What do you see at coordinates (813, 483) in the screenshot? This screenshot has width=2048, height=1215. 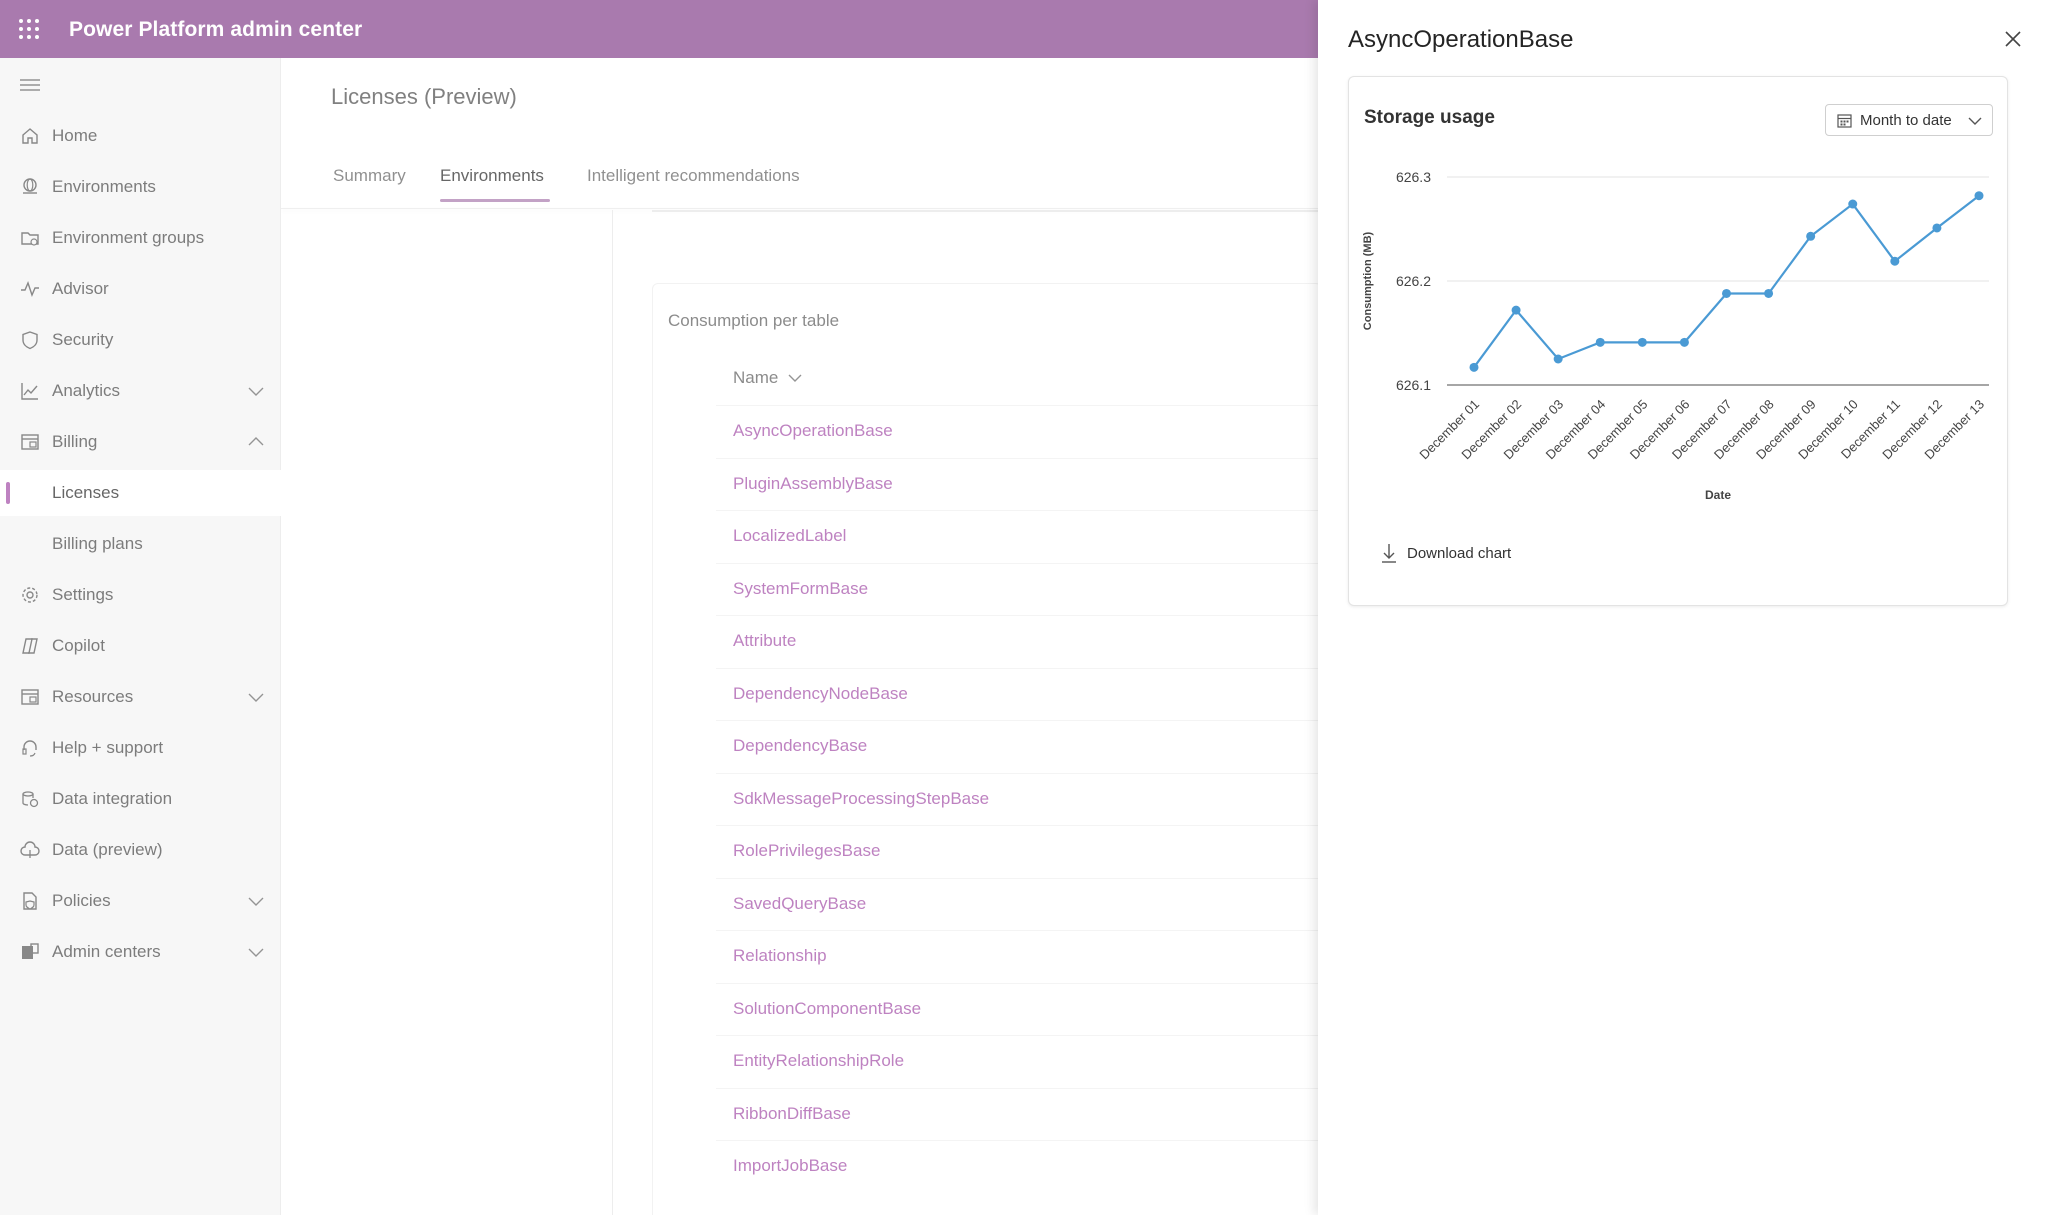 I see `table-name-link: PluginAssemblyBase` at bounding box center [813, 483].